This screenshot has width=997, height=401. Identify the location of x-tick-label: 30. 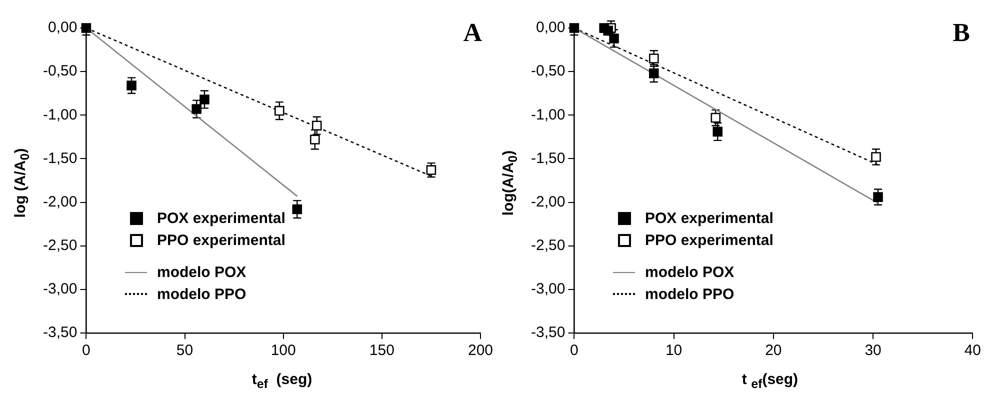
(873, 351).